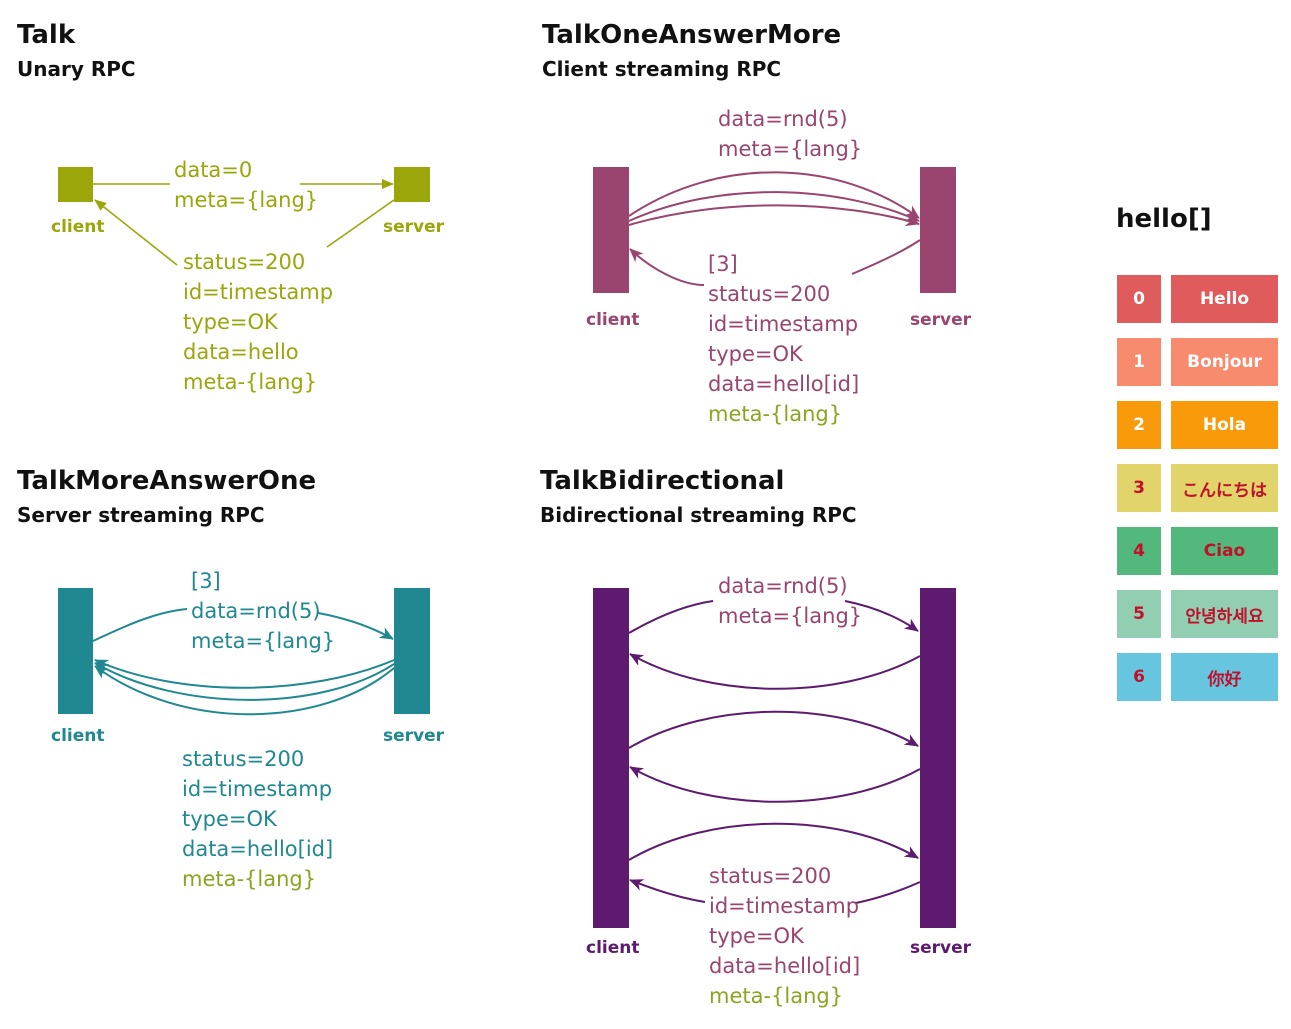 Image resolution: width=1291 pixels, height=1029 pixels. I want to click on oam-subtitle: Client streaming RPC, so click(662, 69).